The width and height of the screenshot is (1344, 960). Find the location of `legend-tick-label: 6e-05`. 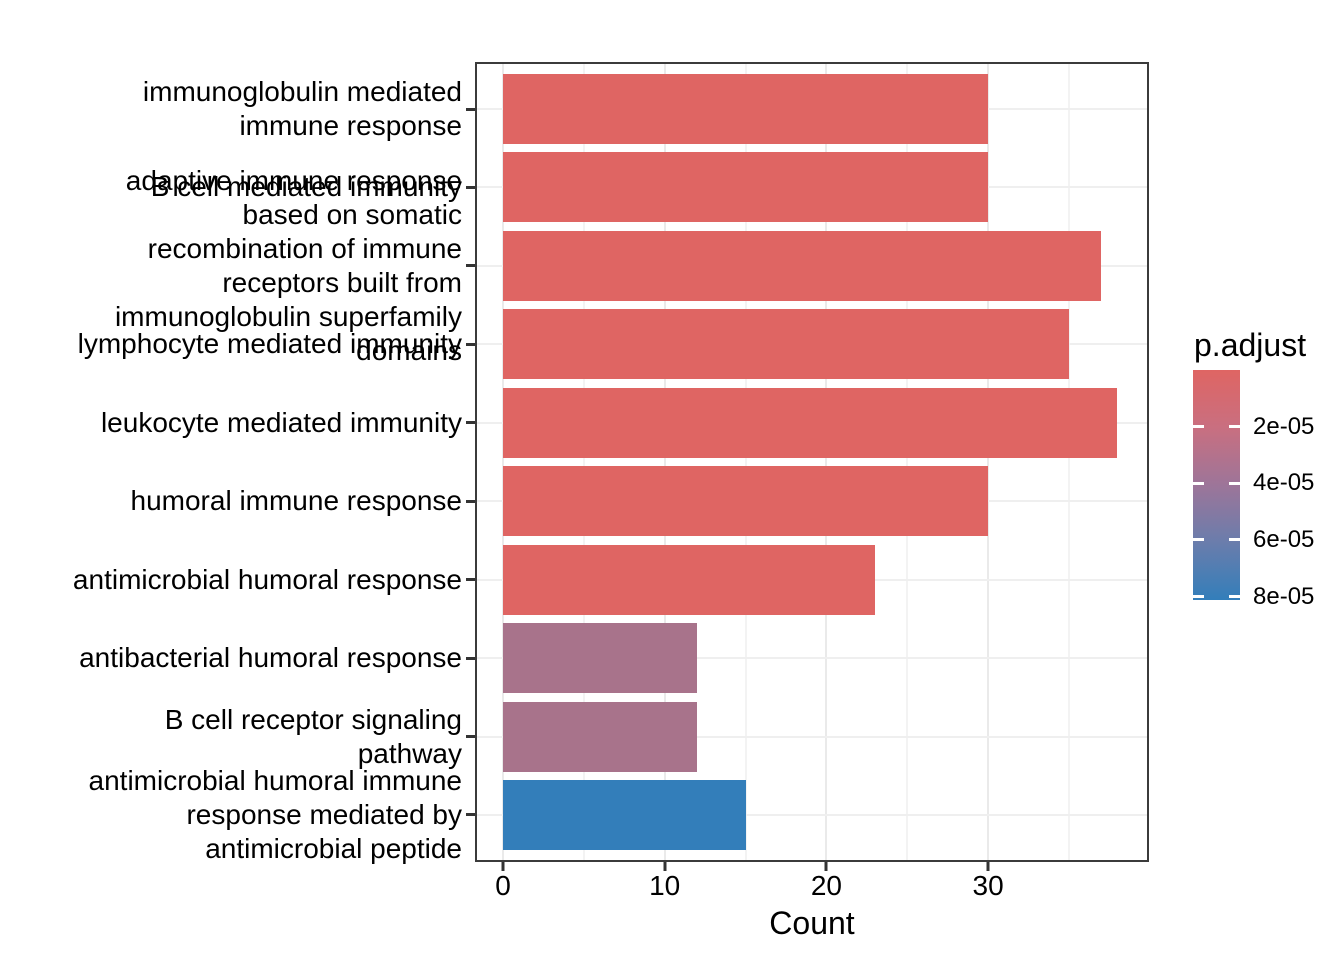

legend-tick-label: 6e-05 is located at coordinates (1284, 539).